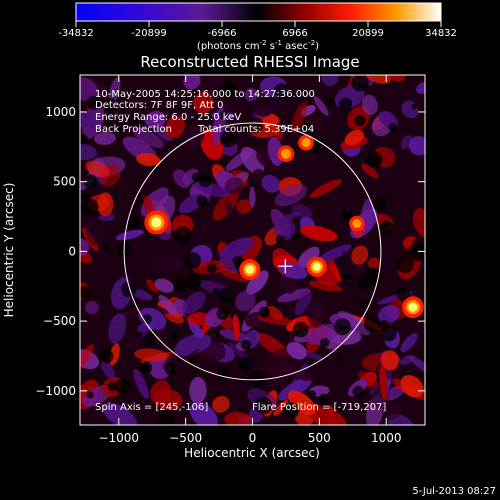 This screenshot has width=500, height=500. What do you see at coordinates (319, 407) in the screenshot?
I see `flare-position-text: Flare Position = [-719,207]` at bounding box center [319, 407].